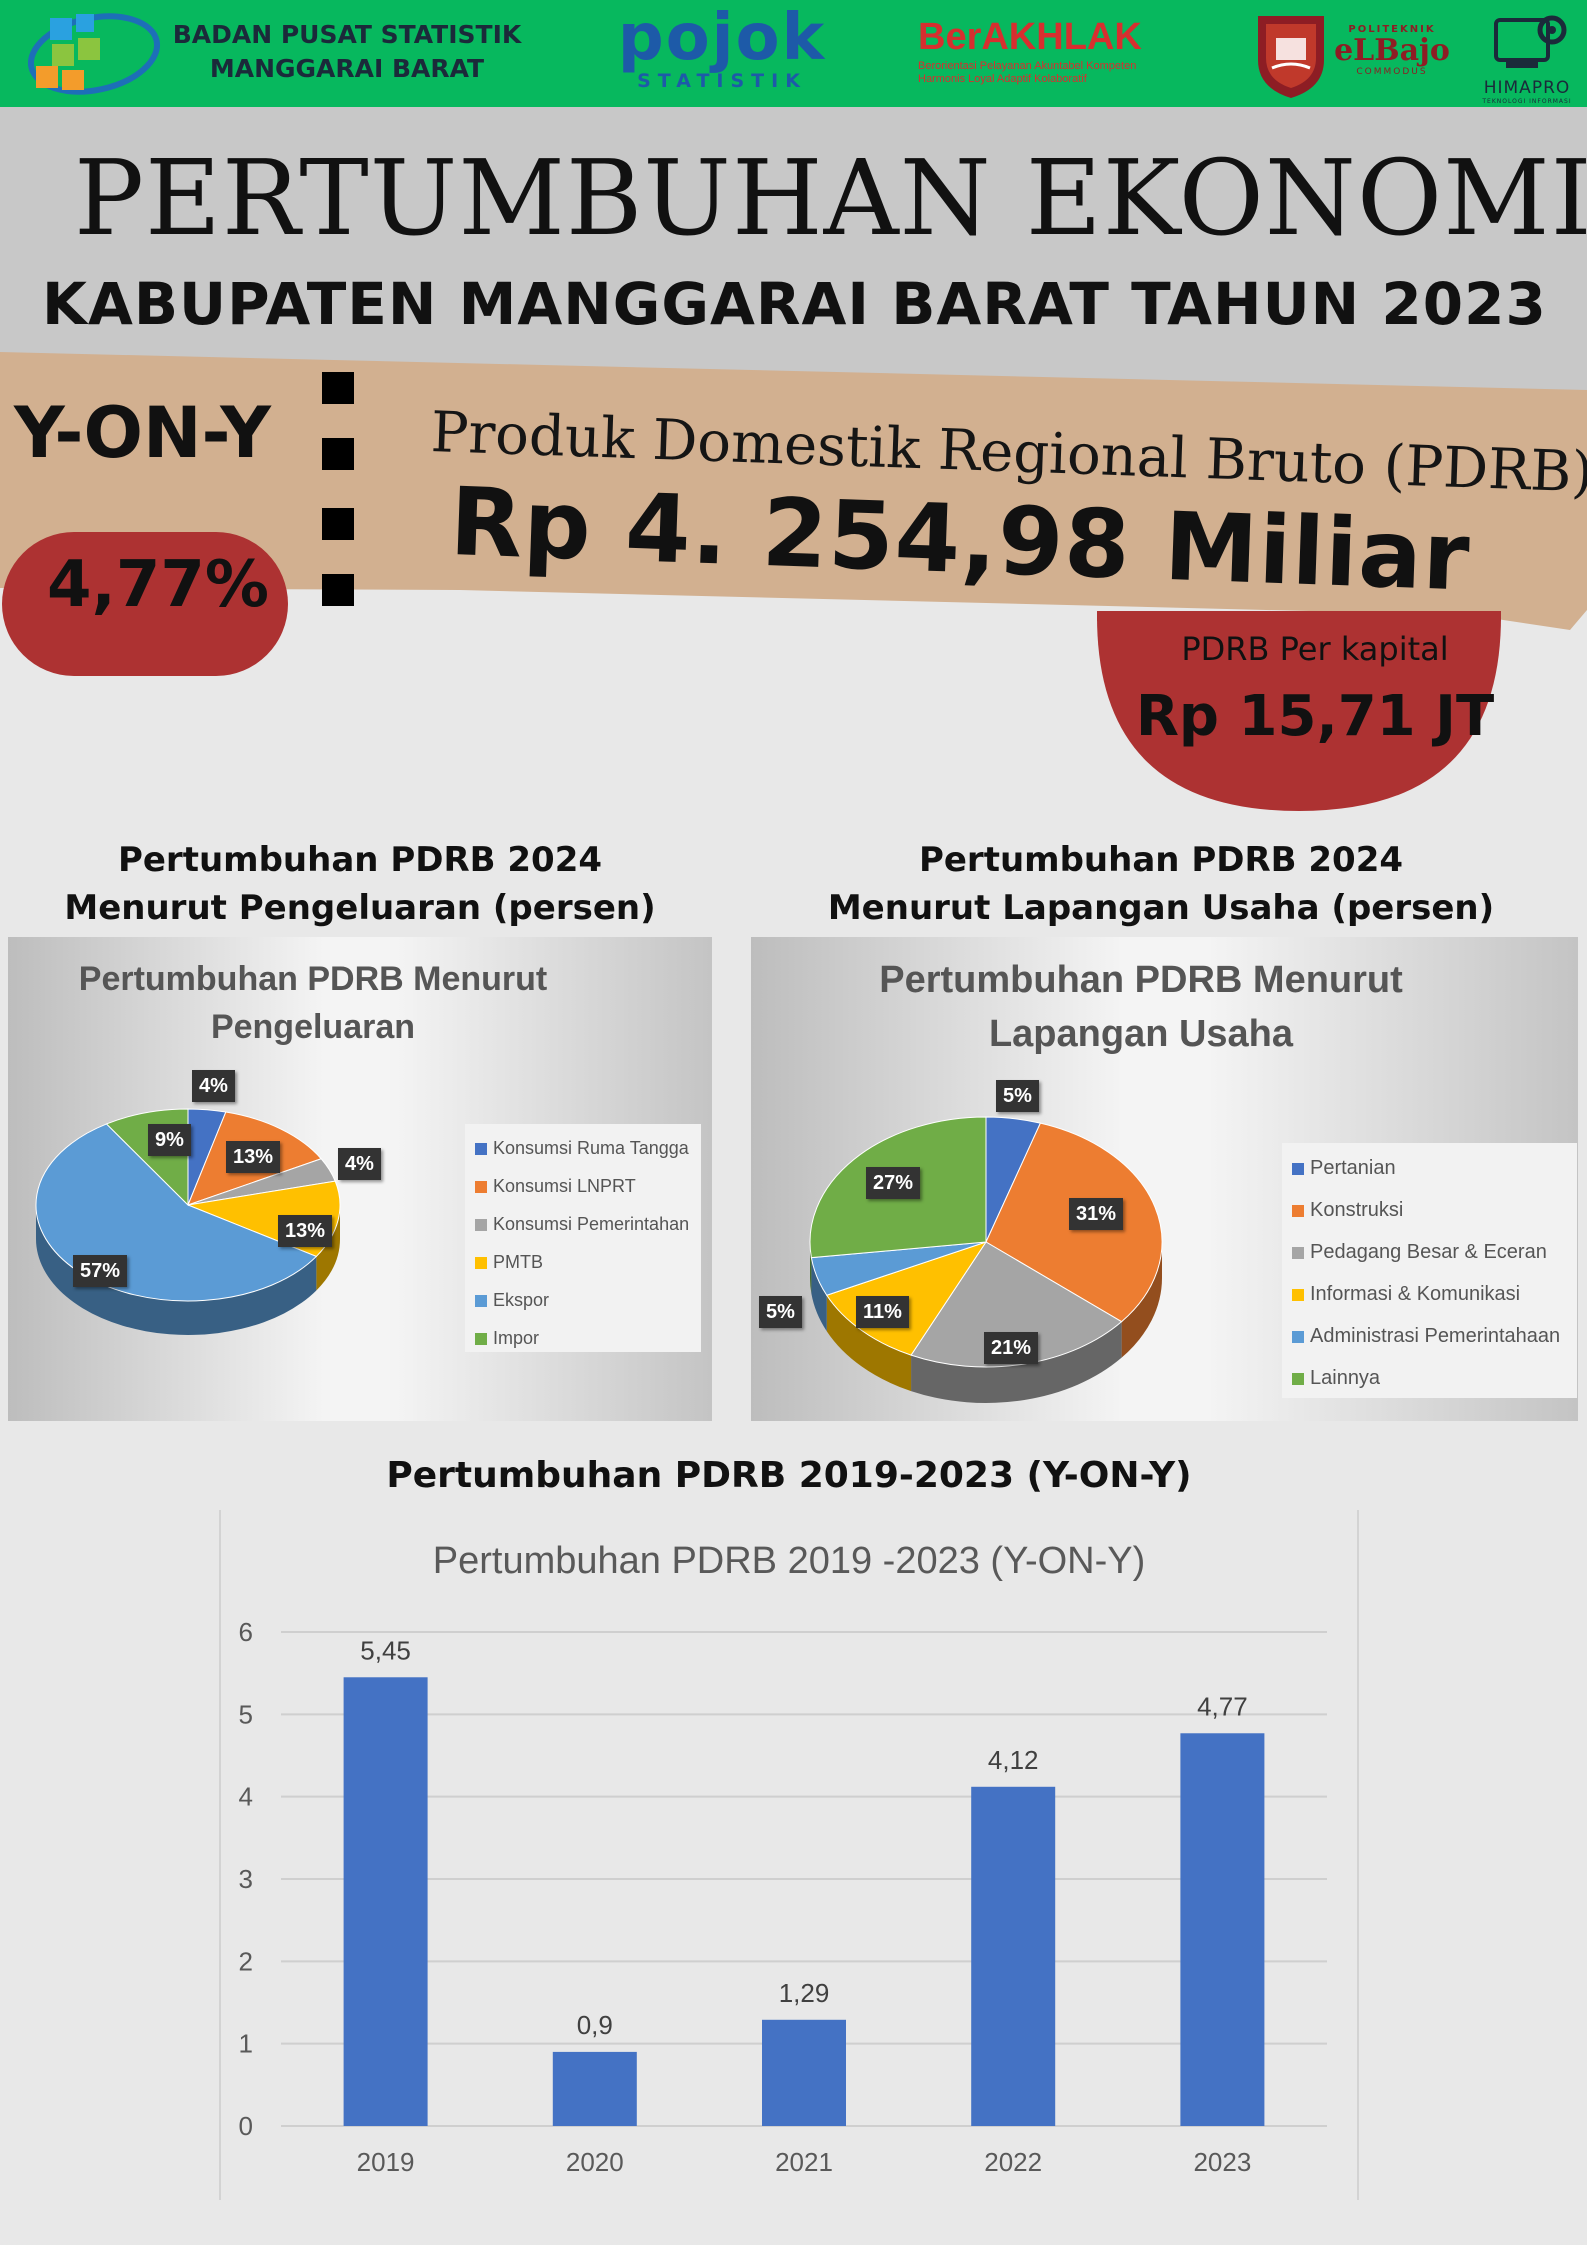  What do you see at coordinates (1315, 649) in the screenshot?
I see `per-capita-label: PDRB Per kapital` at bounding box center [1315, 649].